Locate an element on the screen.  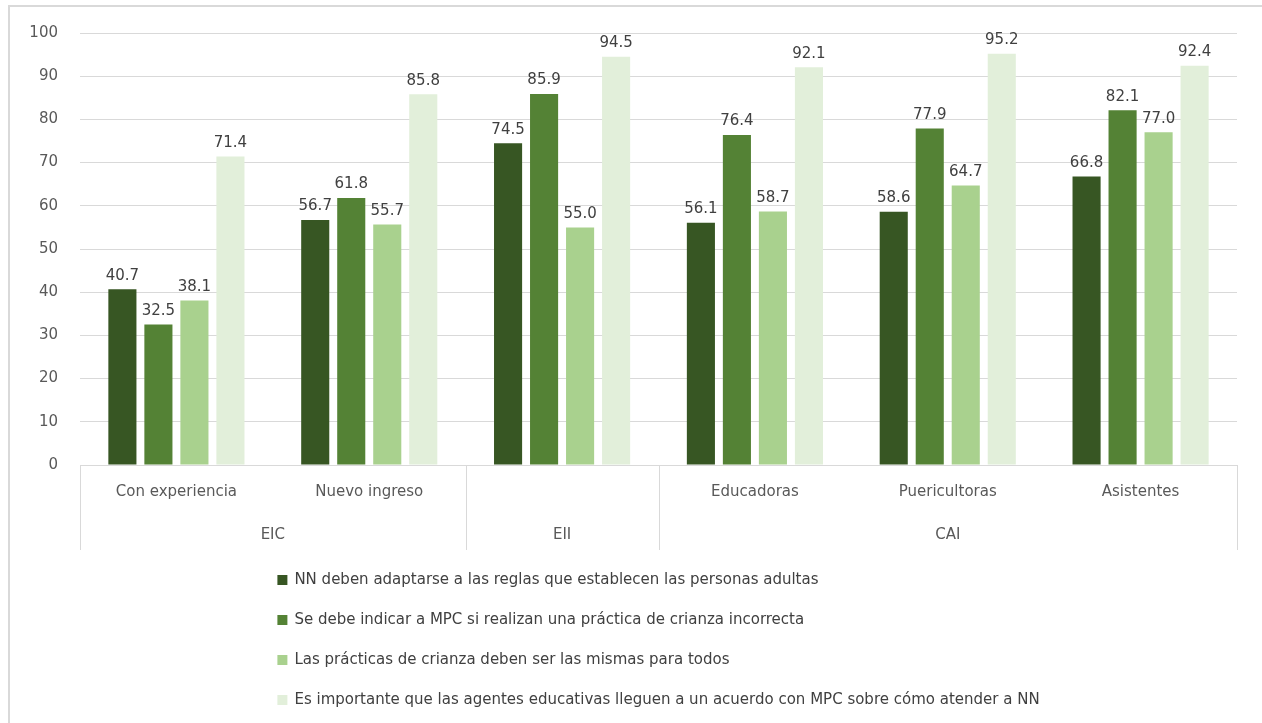
y-tick-label: 10 is located at coordinates (48, 420).